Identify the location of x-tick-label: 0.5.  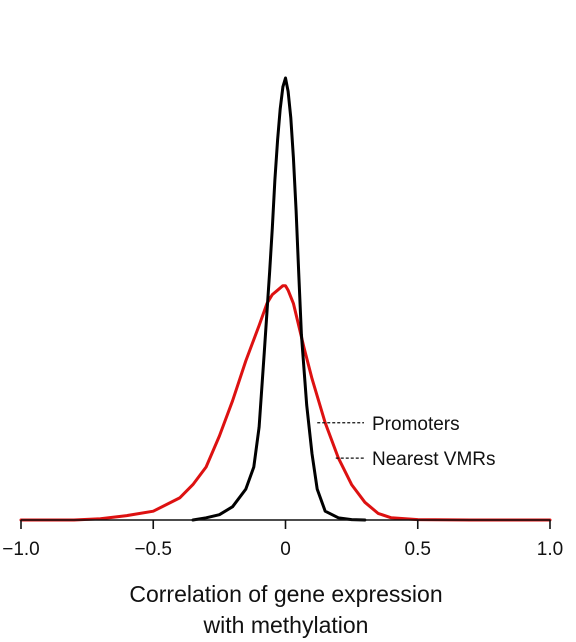
(418, 549).